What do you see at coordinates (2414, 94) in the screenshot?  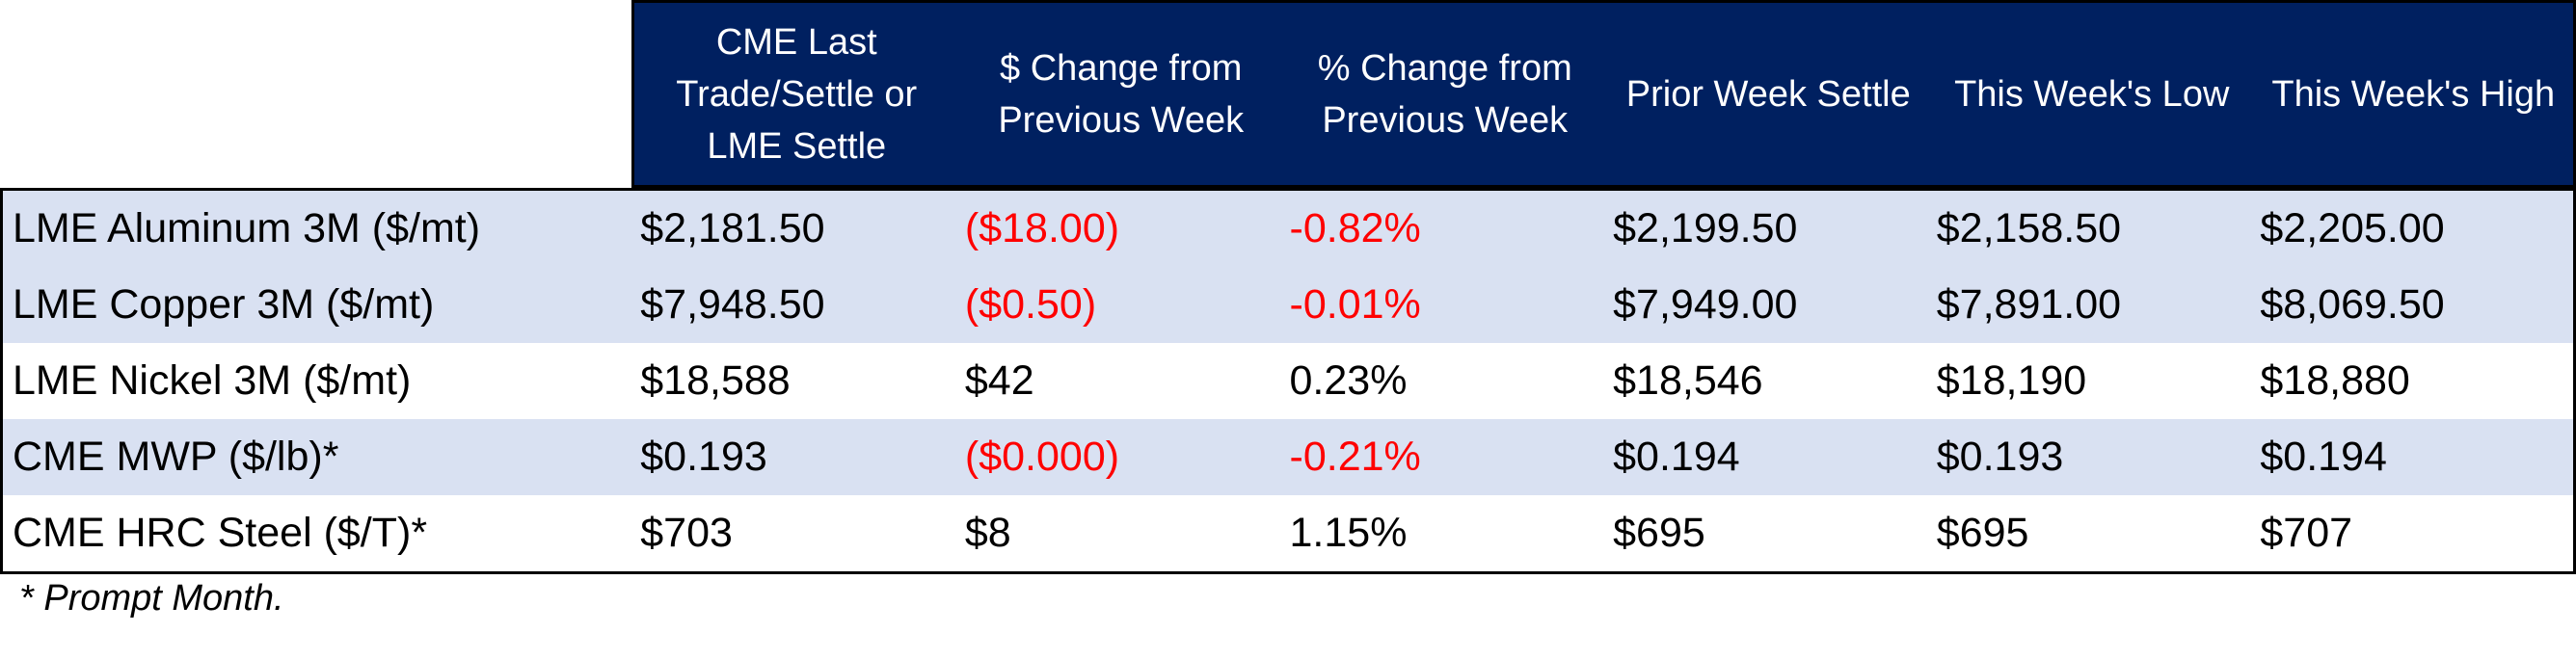 I see `column-header-week-high: This Week's High` at bounding box center [2414, 94].